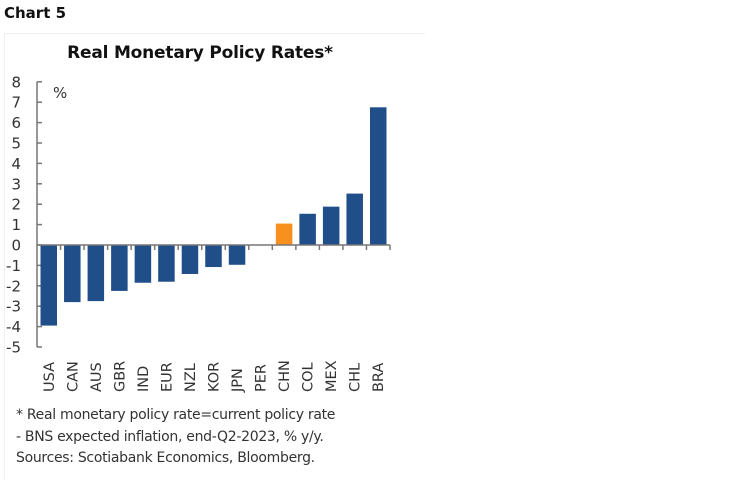  Describe the element at coordinates (307, 229) in the screenshot. I see `bar-col` at that location.